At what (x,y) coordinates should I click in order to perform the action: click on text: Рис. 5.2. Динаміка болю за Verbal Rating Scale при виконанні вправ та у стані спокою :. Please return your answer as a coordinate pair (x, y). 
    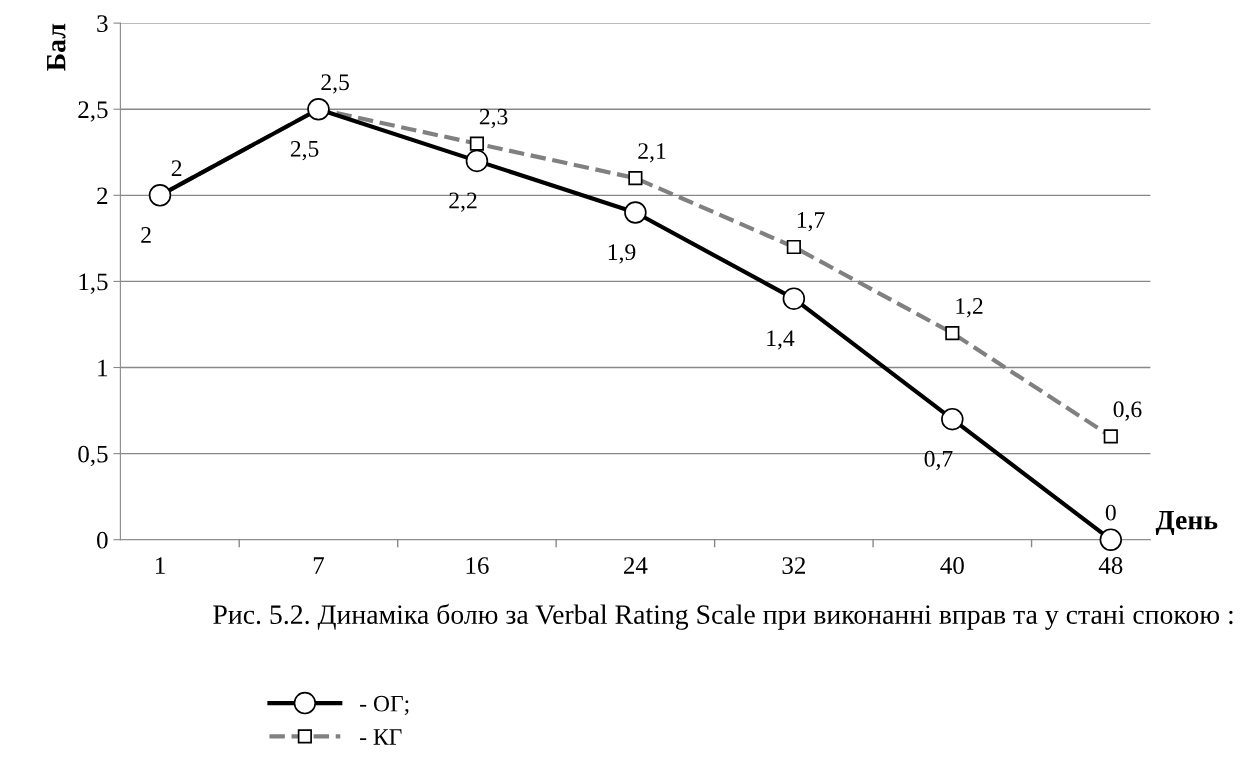
    Looking at the image, I should click on (723, 616).